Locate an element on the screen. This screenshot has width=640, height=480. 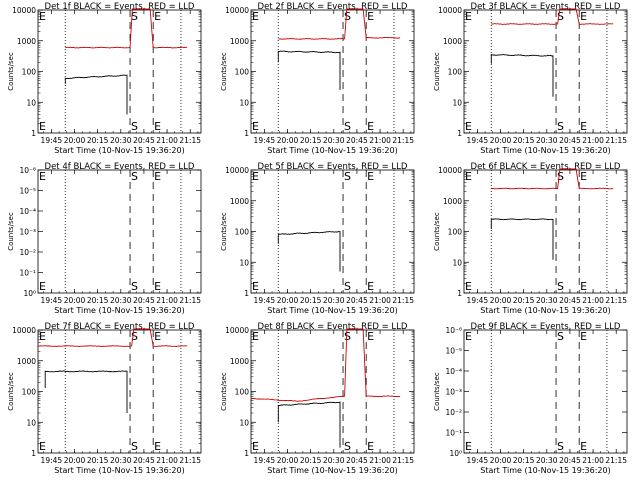
y-tick-label: 10⁻² is located at coordinates (27, 252).